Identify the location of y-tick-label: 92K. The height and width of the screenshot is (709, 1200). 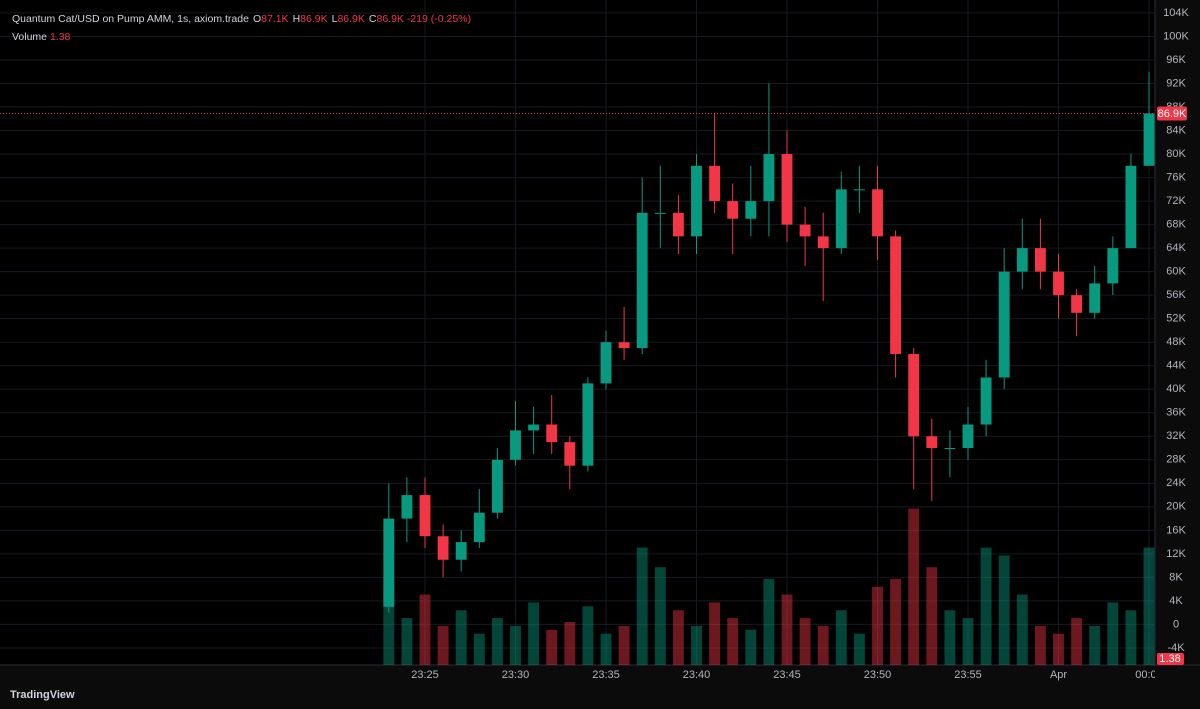
(1176, 83).